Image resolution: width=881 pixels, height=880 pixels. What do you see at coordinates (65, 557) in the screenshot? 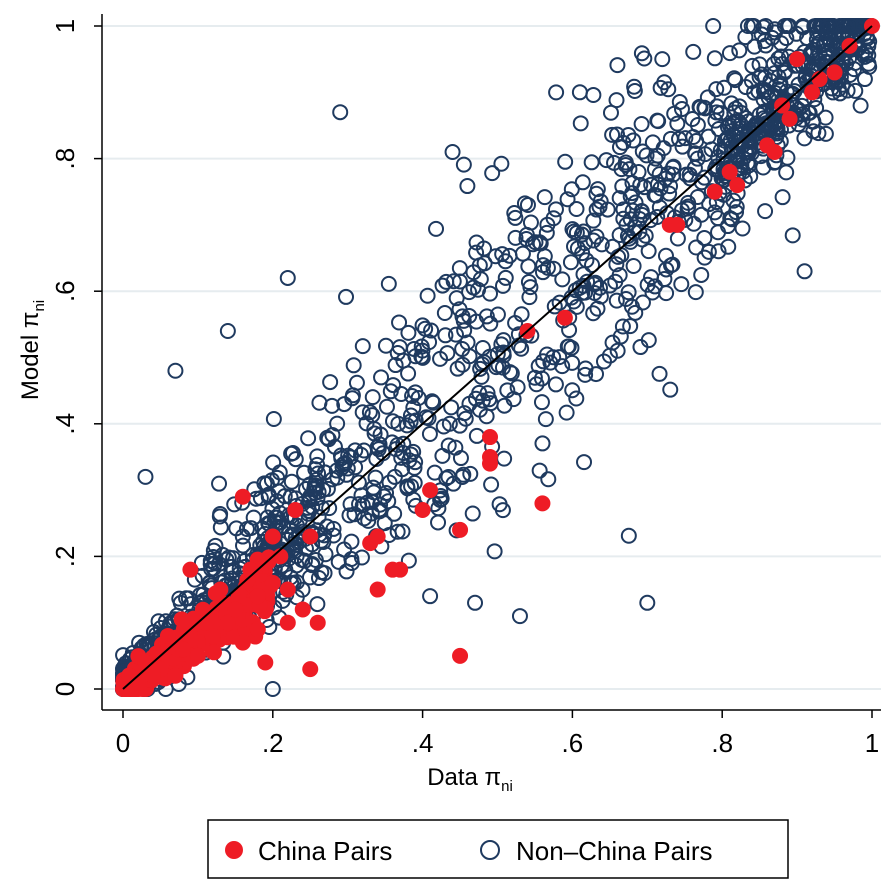
I see `y-tick-label-1: .2` at bounding box center [65, 557].